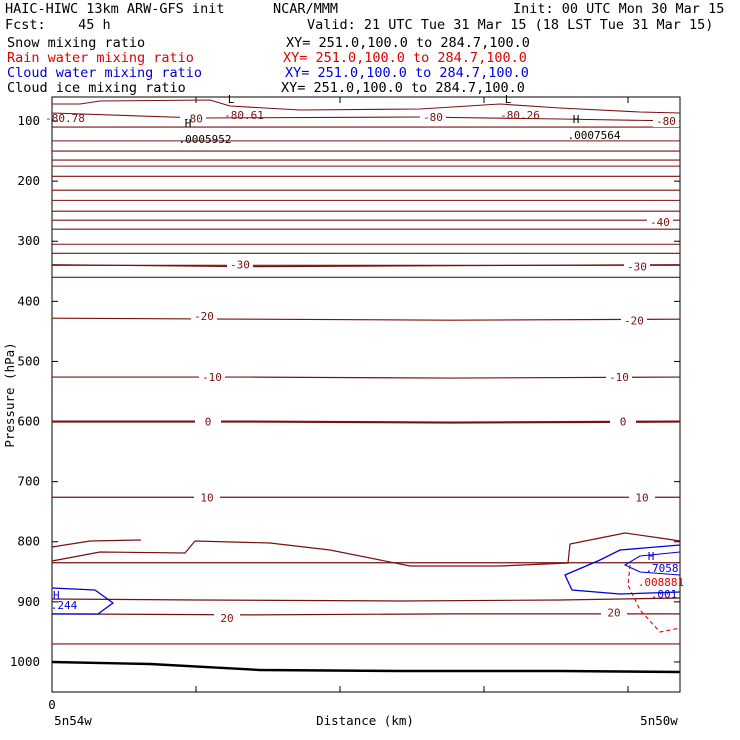  What do you see at coordinates (100, 58) in the screenshot?
I see `field-rain-name: Rain water mixing ratio` at bounding box center [100, 58].